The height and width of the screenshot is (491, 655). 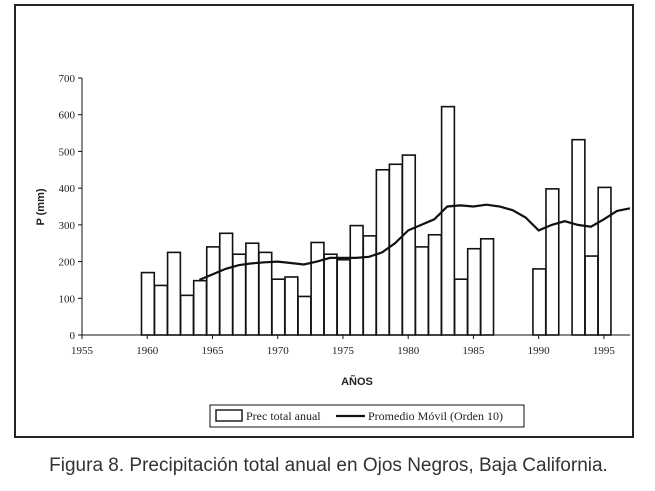 What do you see at coordinates (539, 351) in the screenshot?
I see `x-tick-label: 1990` at bounding box center [539, 351].